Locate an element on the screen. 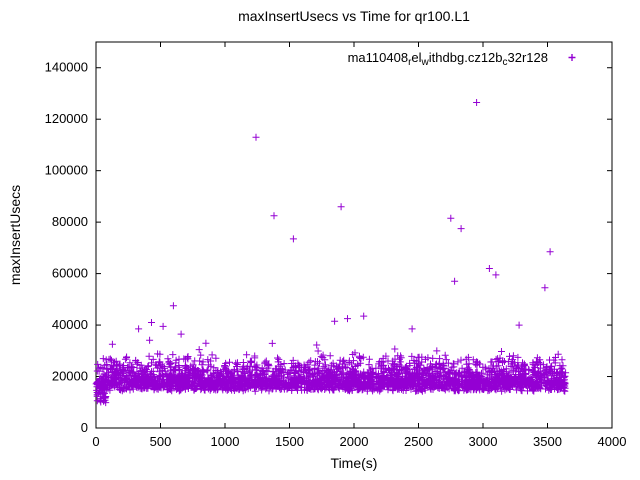  x-tick-label: 500 is located at coordinates (161, 441).